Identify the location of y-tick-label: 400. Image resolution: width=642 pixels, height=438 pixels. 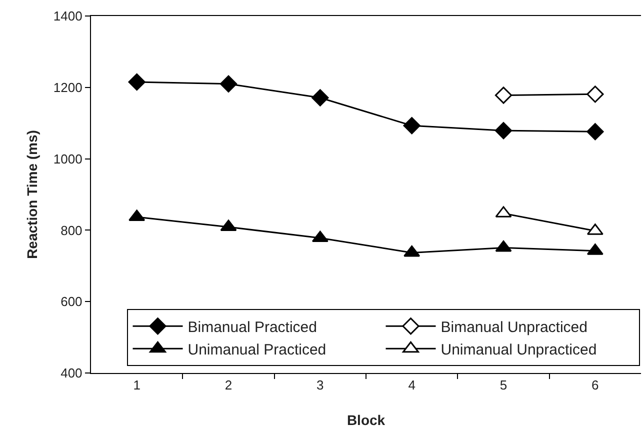
(71, 373).